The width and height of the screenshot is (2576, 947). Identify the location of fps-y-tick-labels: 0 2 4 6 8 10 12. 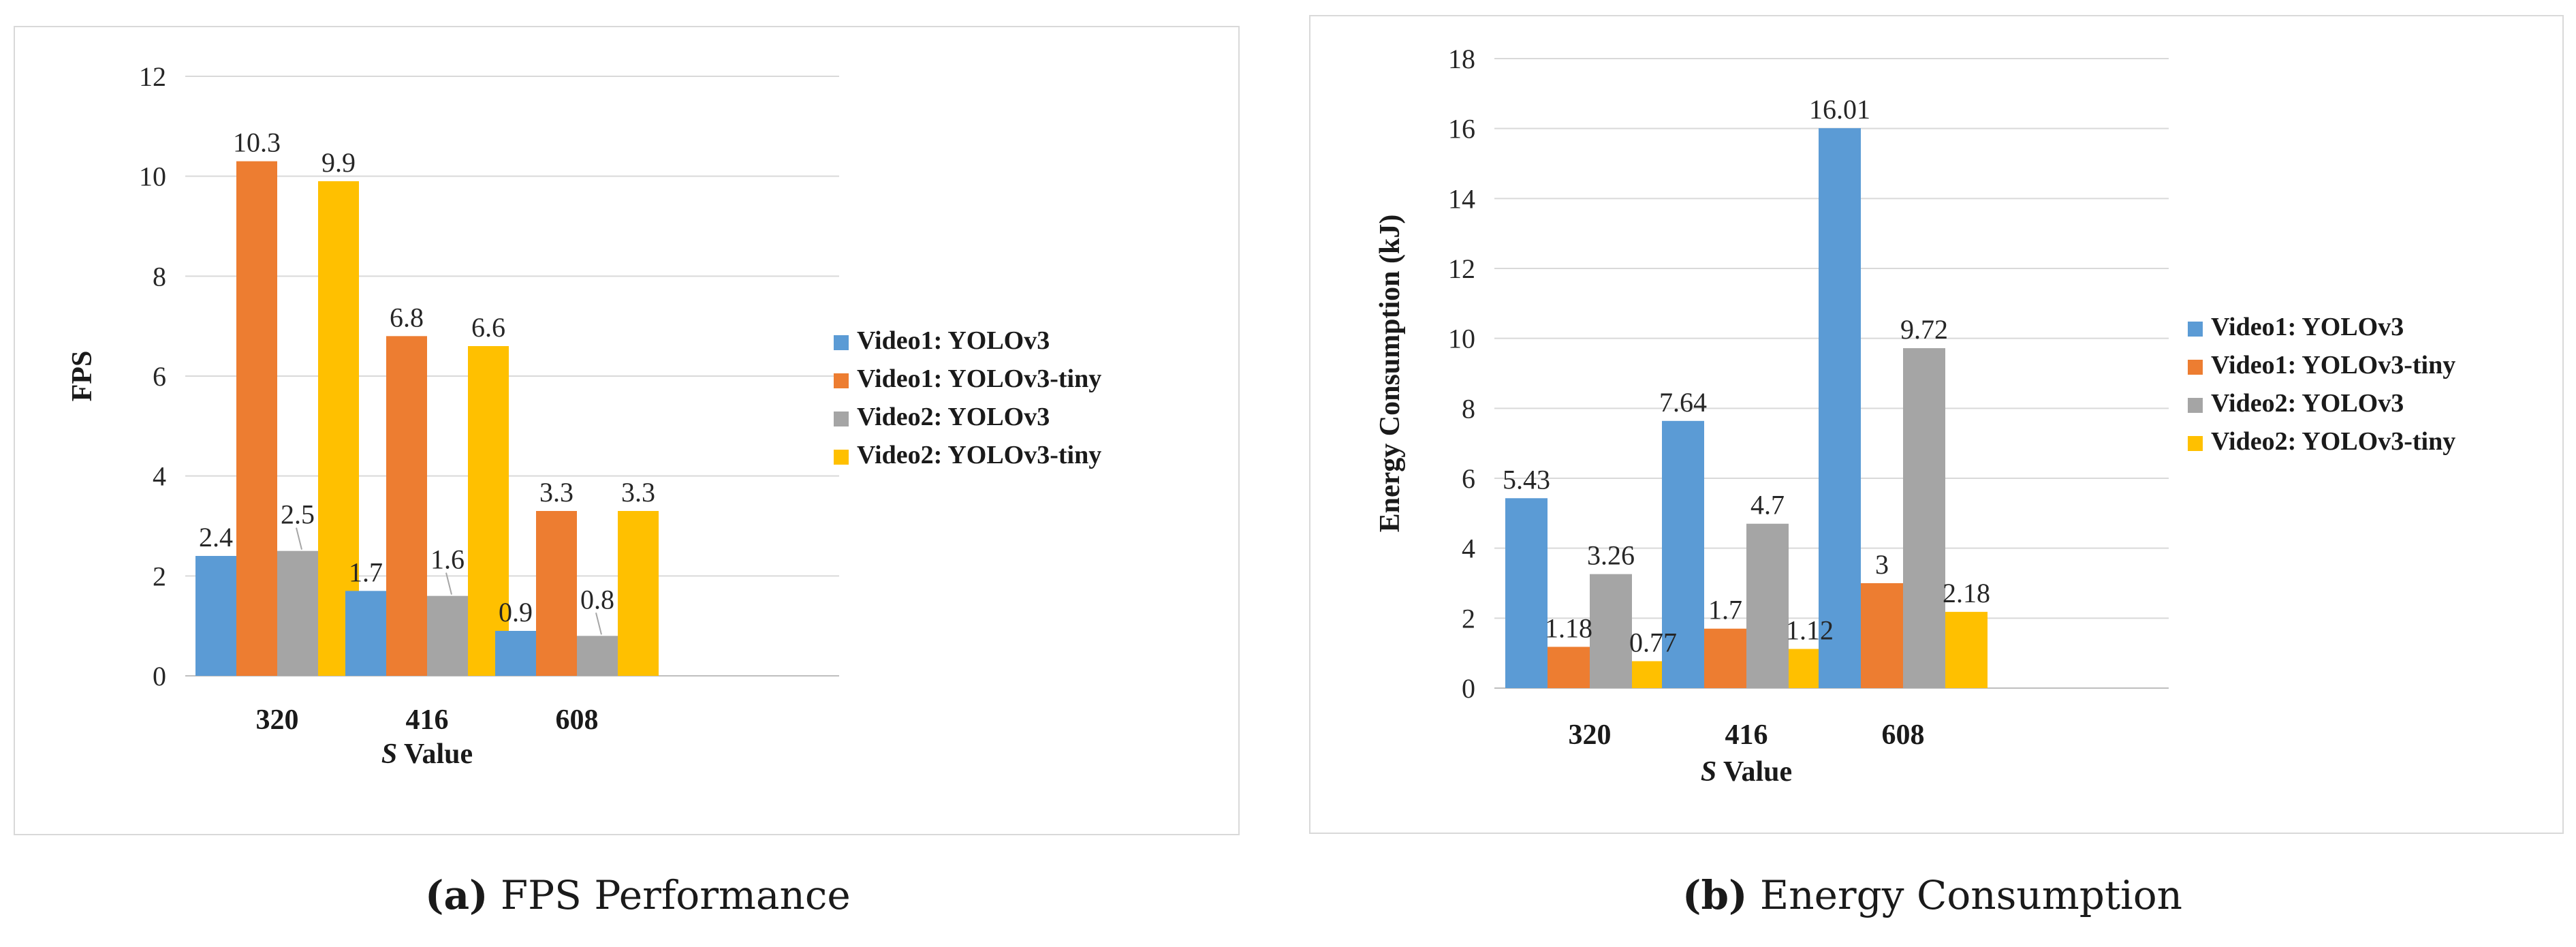
(152, 376).